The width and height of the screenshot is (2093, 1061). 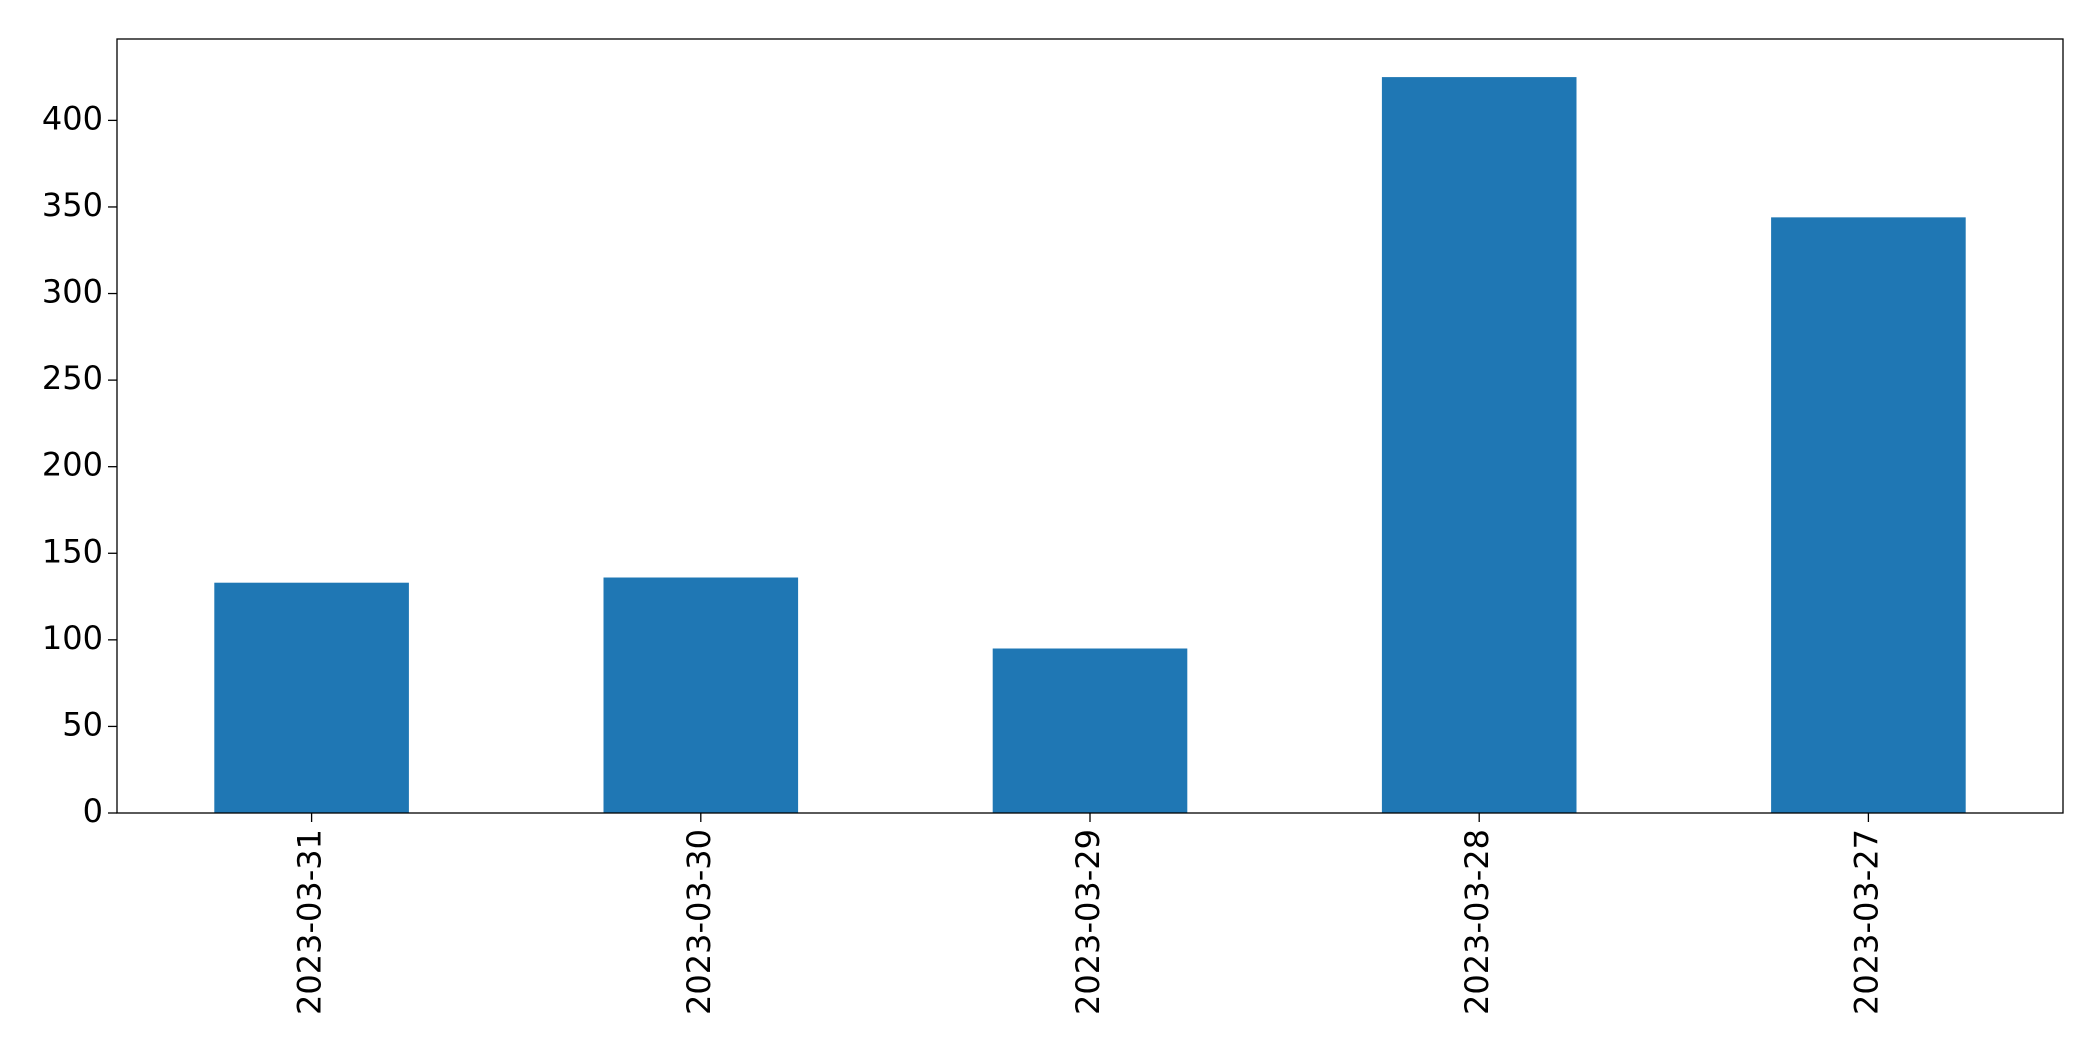 What do you see at coordinates (72, 292) in the screenshot?
I see `y-tick-label: 300` at bounding box center [72, 292].